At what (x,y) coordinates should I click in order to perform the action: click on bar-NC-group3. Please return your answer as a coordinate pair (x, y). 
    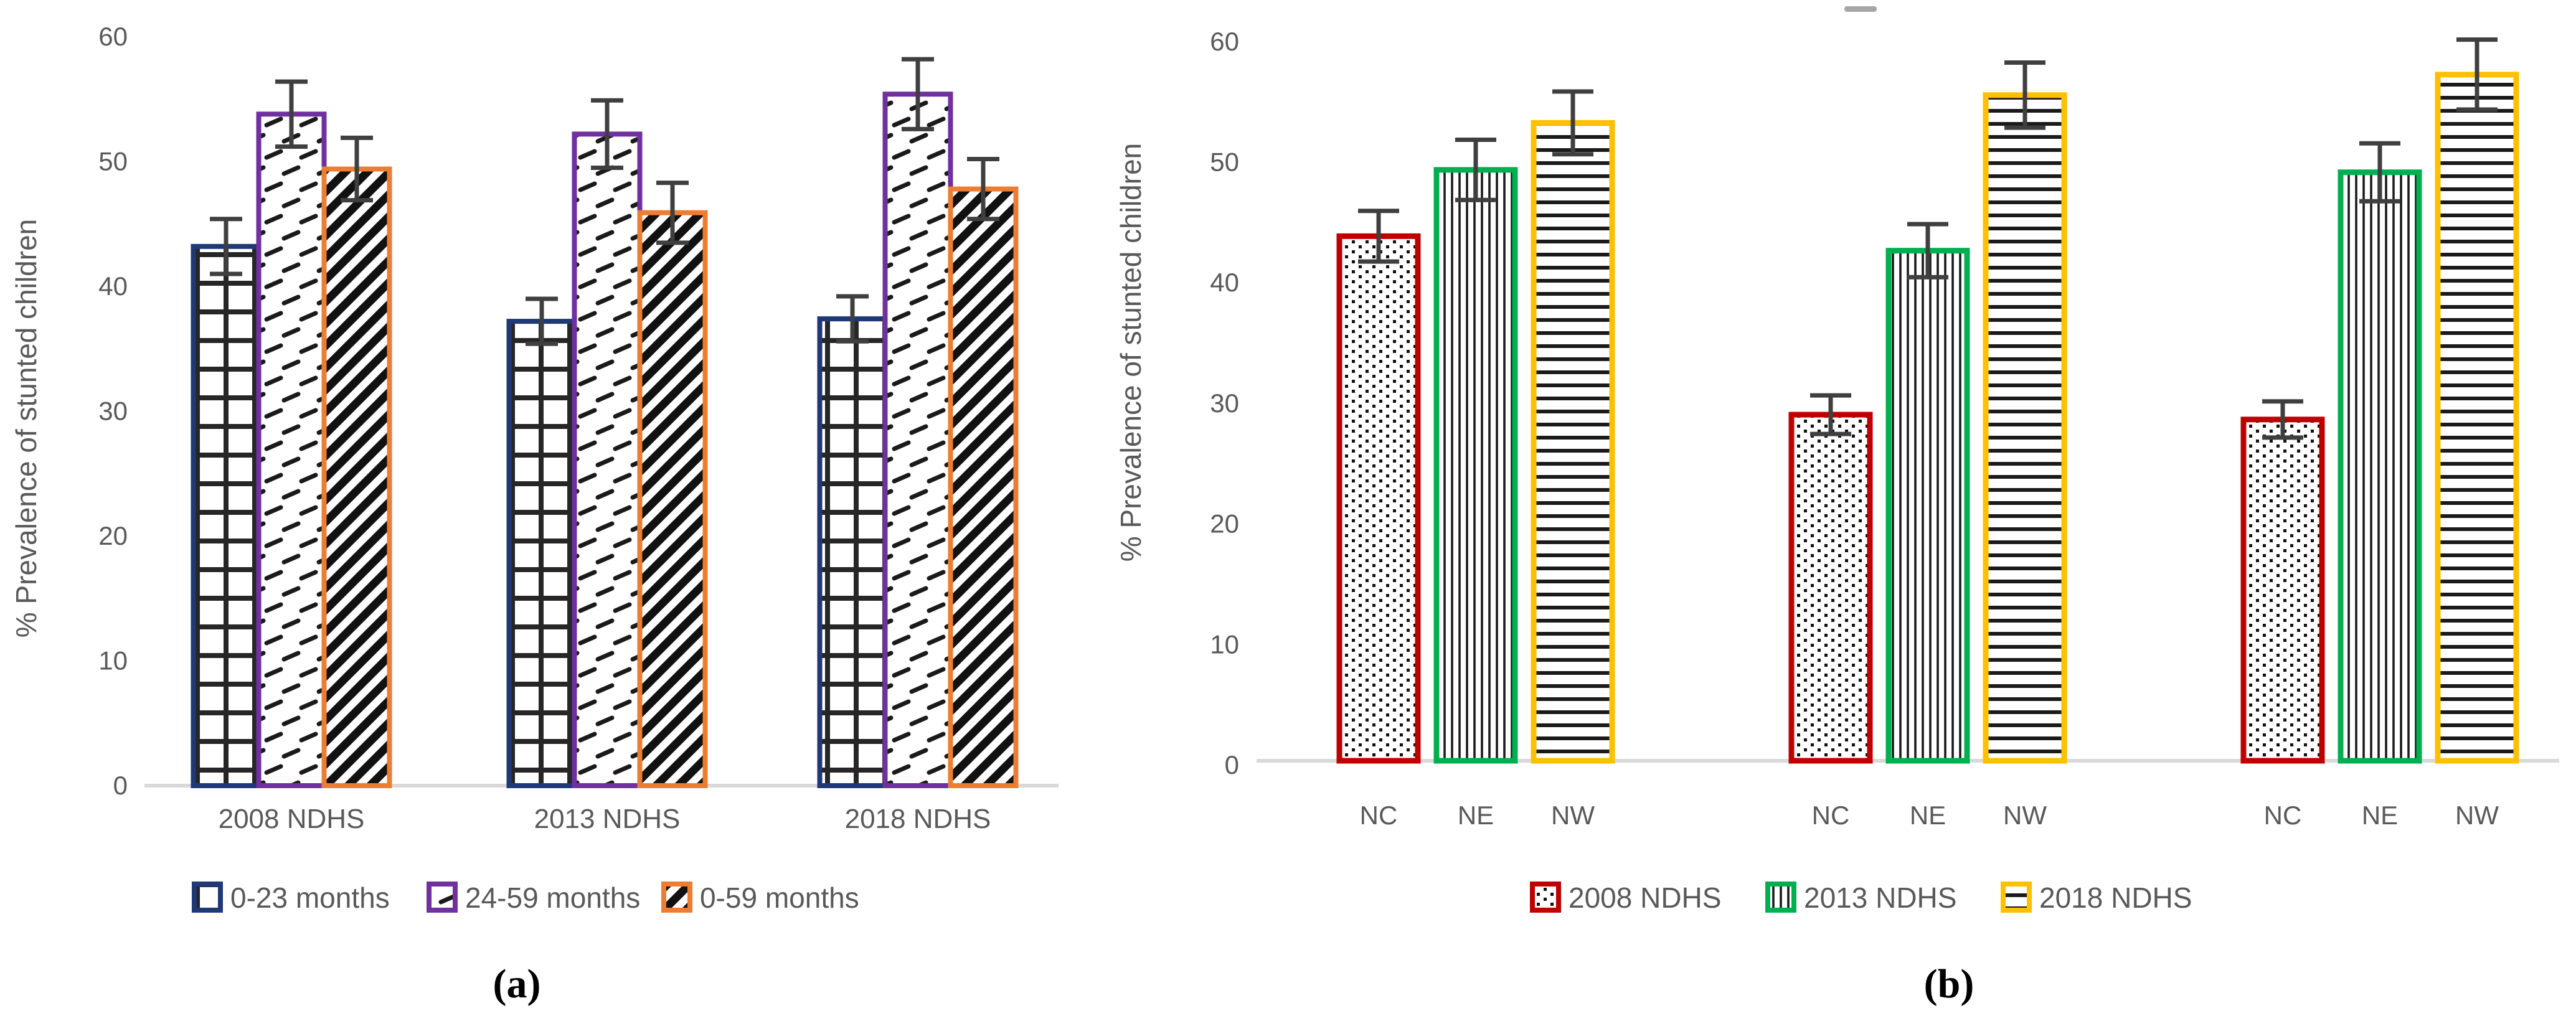
    Looking at the image, I should click on (2282, 590).